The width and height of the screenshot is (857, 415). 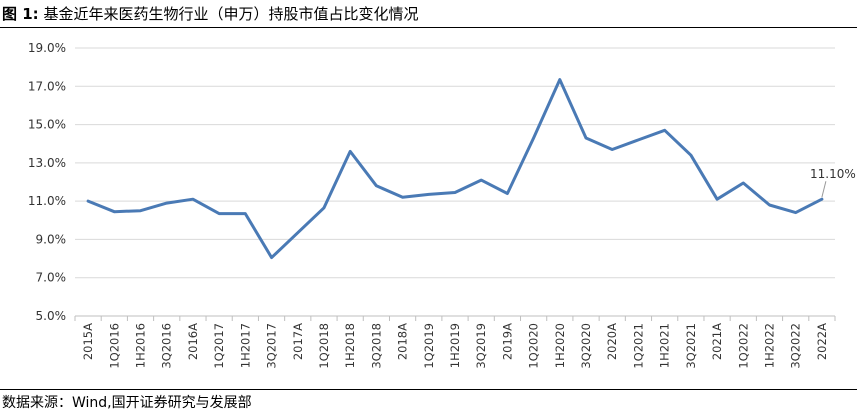 I want to click on x-tick-label: 2020A, so click(x=612, y=341).